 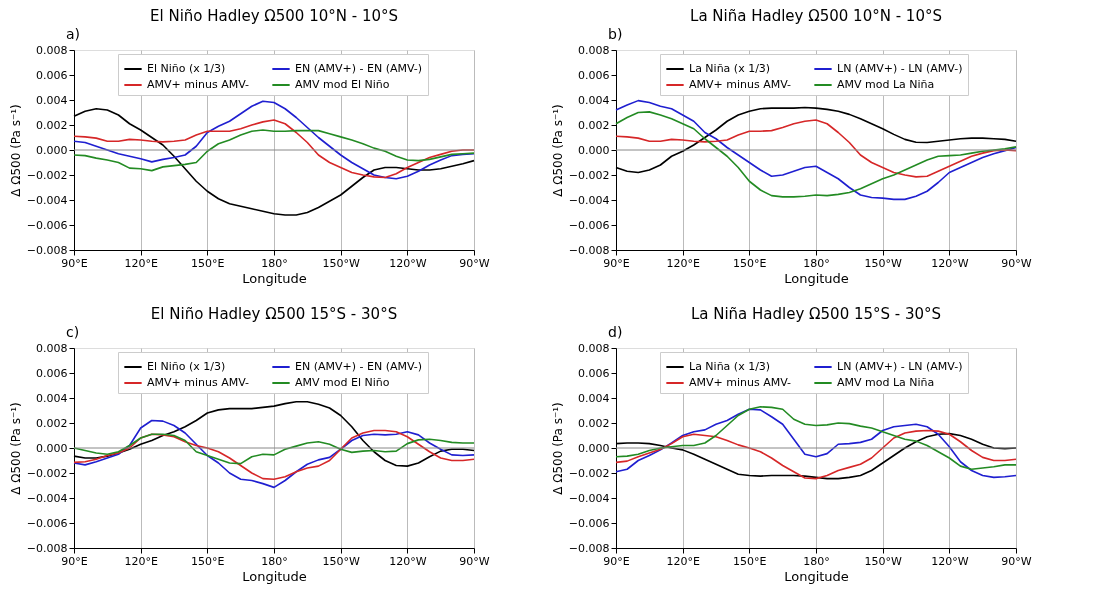 I want to click on text: d), so click(x=615, y=332).